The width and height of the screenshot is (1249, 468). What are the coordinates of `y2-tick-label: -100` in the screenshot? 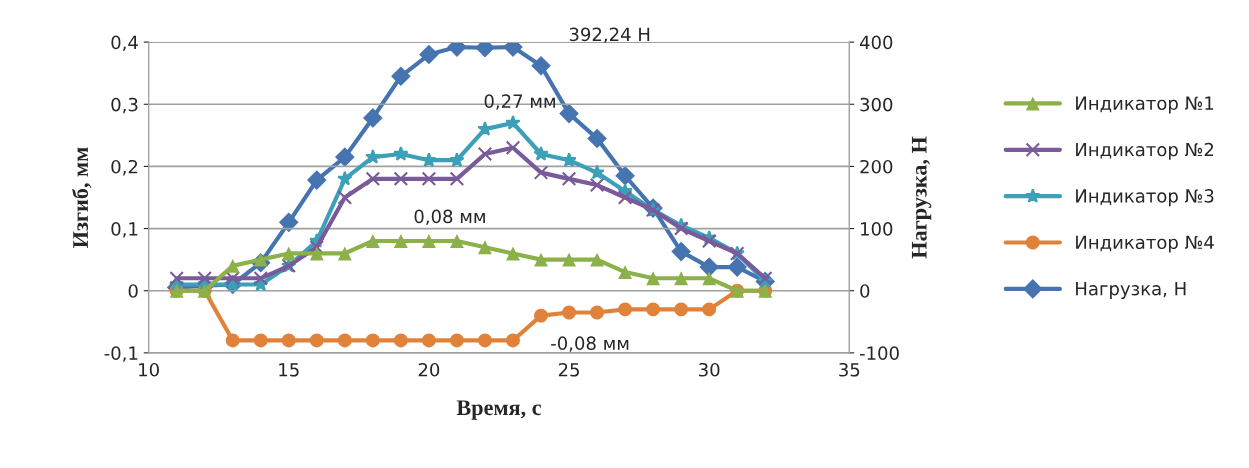 It's located at (879, 353).